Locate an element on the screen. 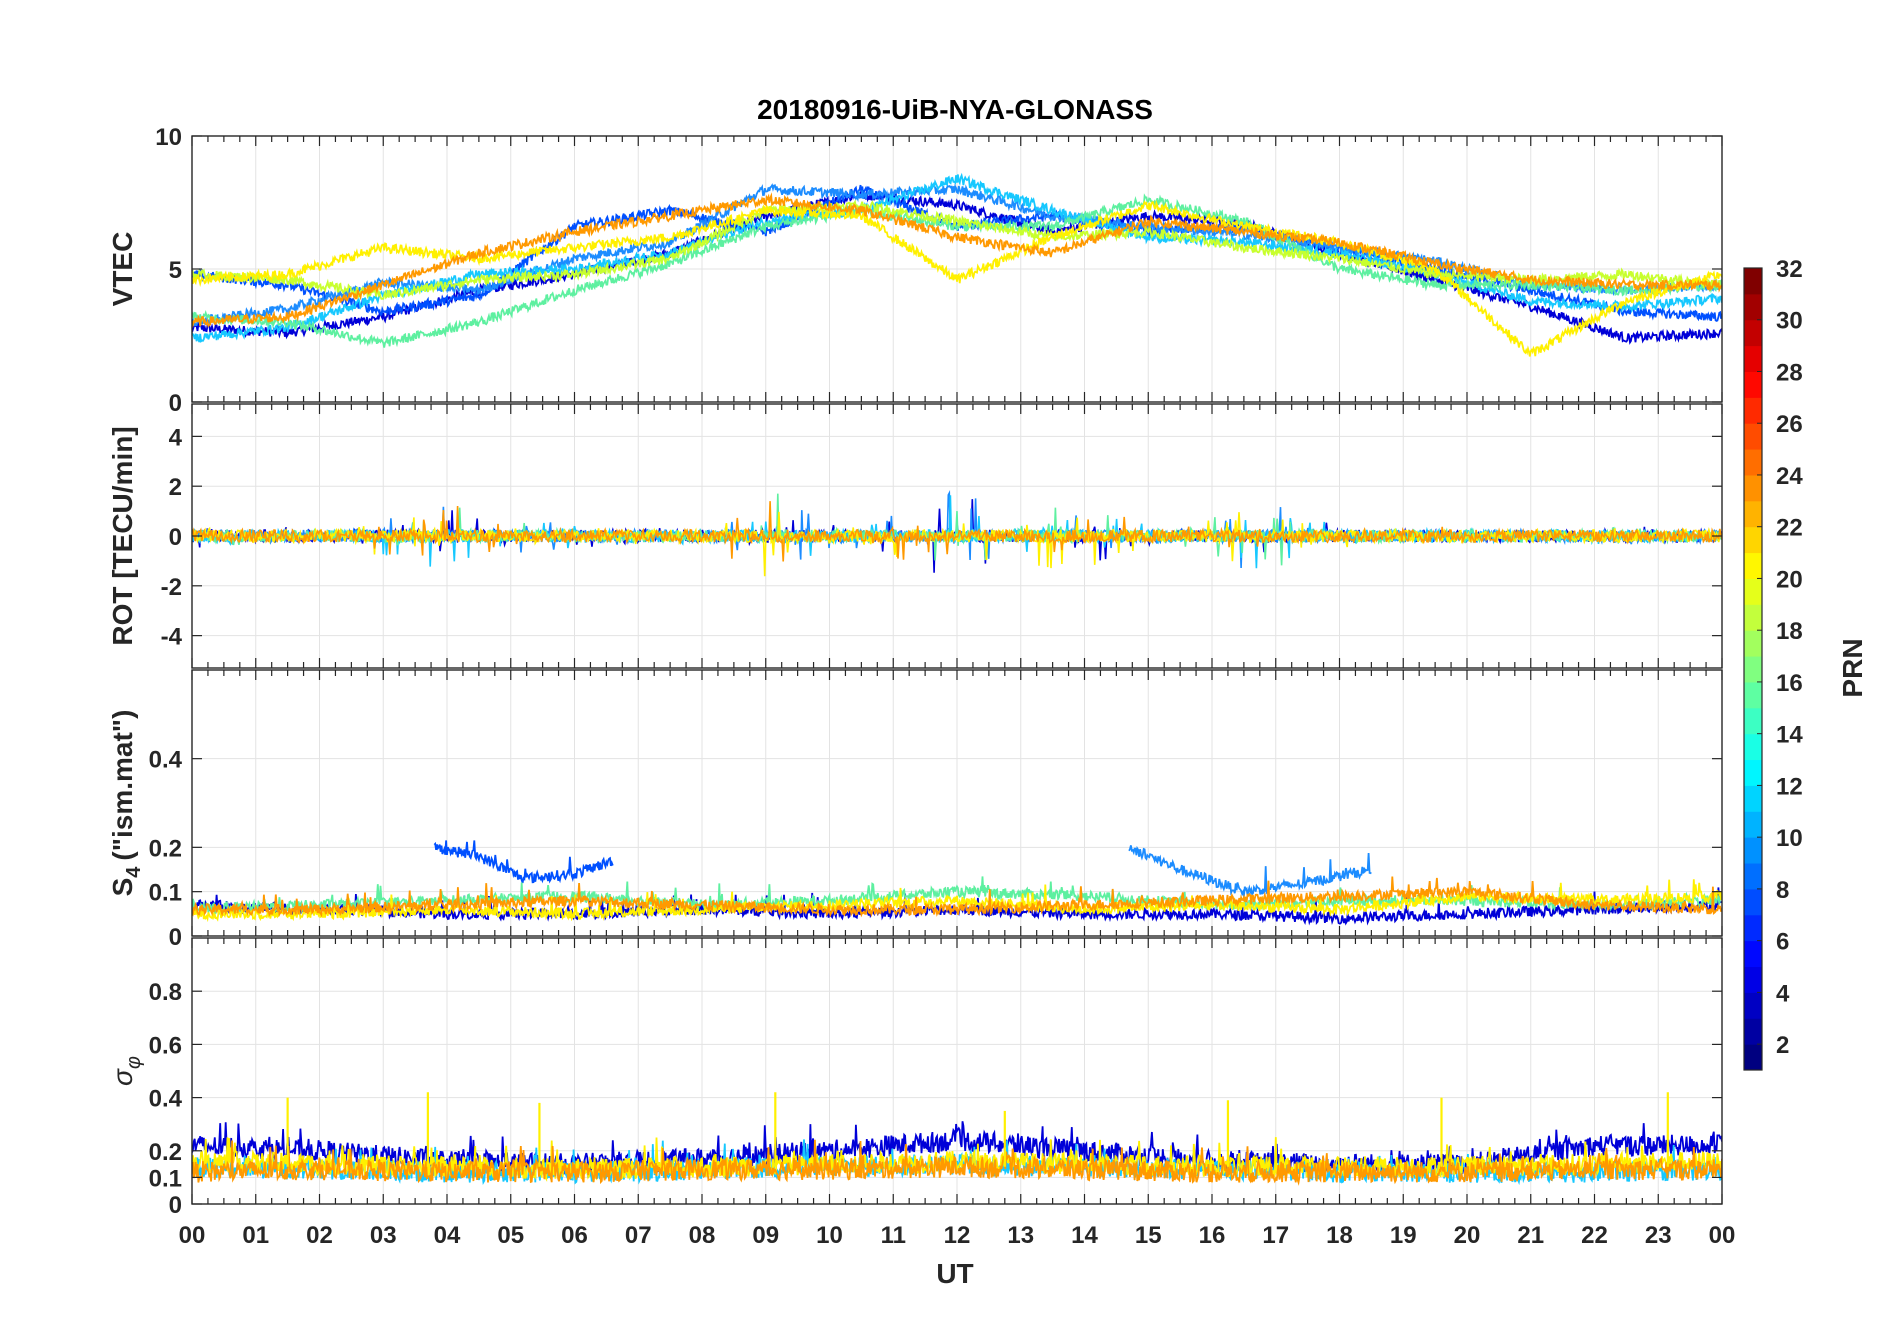 This screenshot has height=1330, width=1902. x-tick-label: 20 is located at coordinates (1467, 1235).